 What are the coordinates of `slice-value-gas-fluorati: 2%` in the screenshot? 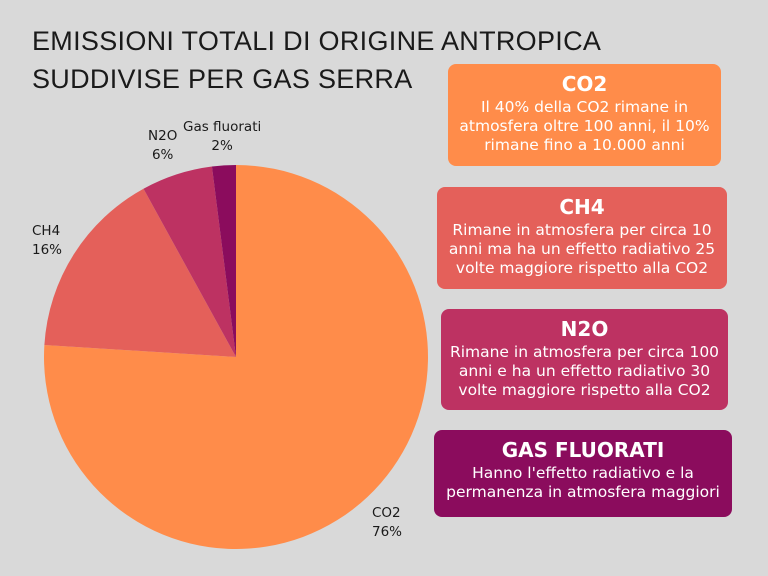 It's located at (222, 146).